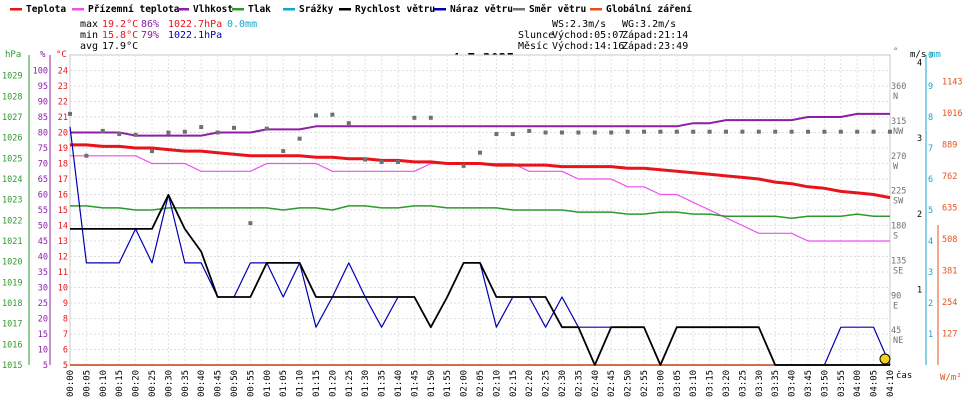 The height and width of the screenshot is (400, 966). I want to click on pct-tick-label: 65, so click(43, 180).